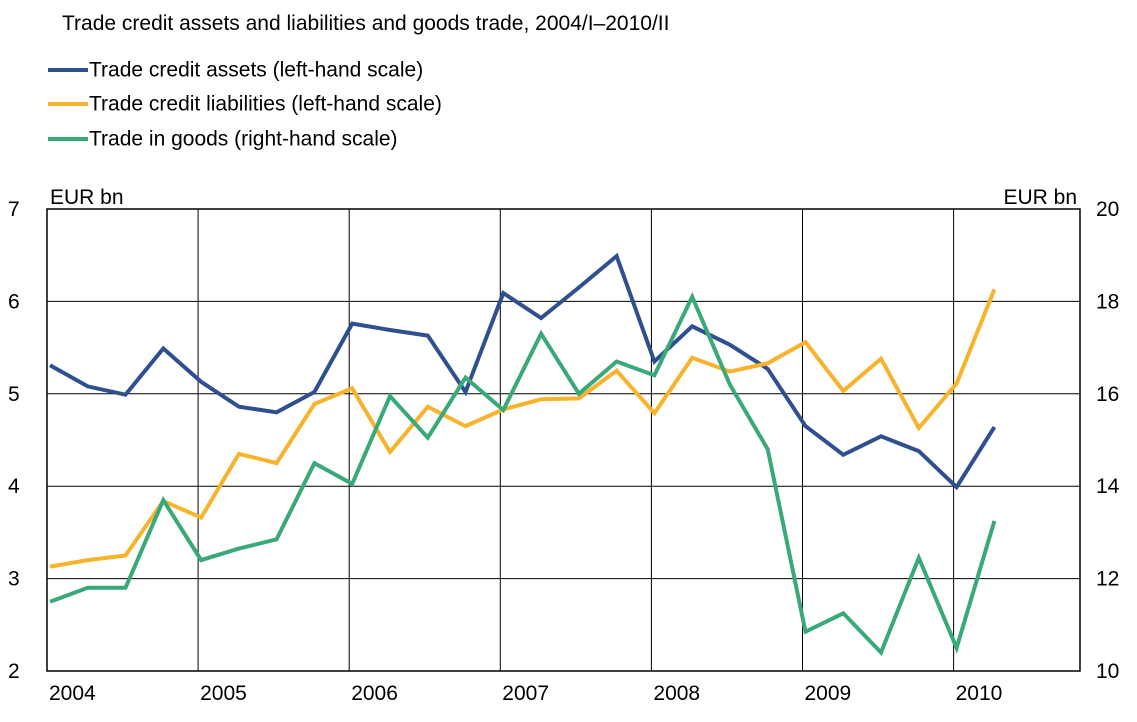  What do you see at coordinates (1107, 671) in the screenshot?
I see `y-tick-label-right: 10` at bounding box center [1107, 671].